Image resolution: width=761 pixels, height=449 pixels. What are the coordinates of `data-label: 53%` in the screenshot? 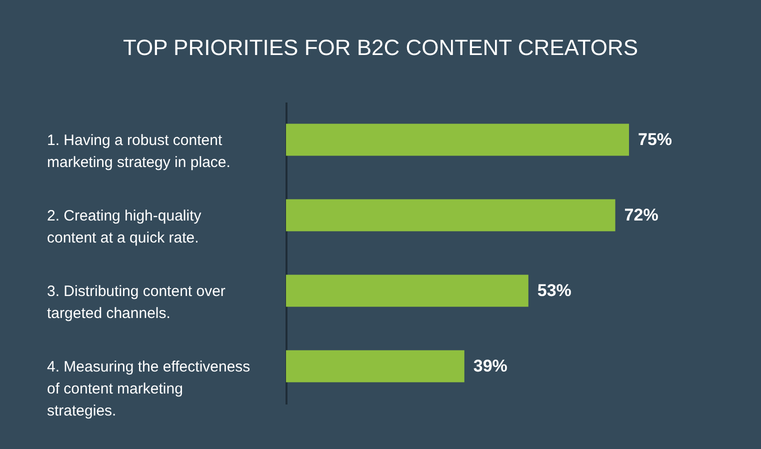 It's located at (554, 290).